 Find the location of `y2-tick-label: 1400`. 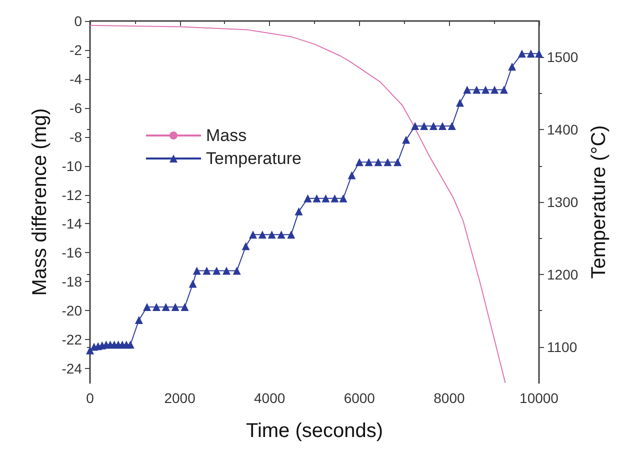

y2-tick-label: 1400 is located at coordinates (562, 130).